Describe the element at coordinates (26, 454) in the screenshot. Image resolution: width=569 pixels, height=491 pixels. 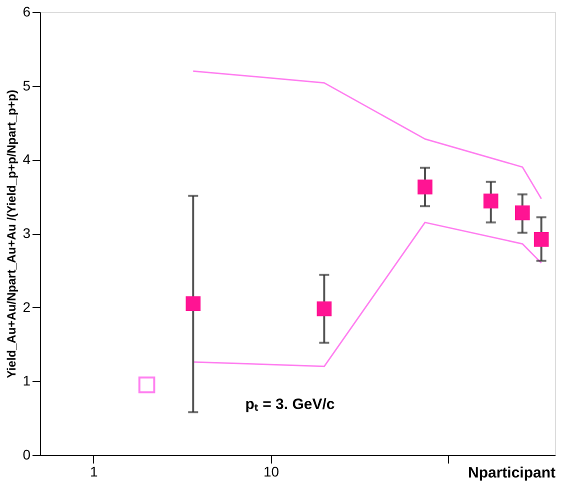
I see `y-tick-label: 0` at that location.